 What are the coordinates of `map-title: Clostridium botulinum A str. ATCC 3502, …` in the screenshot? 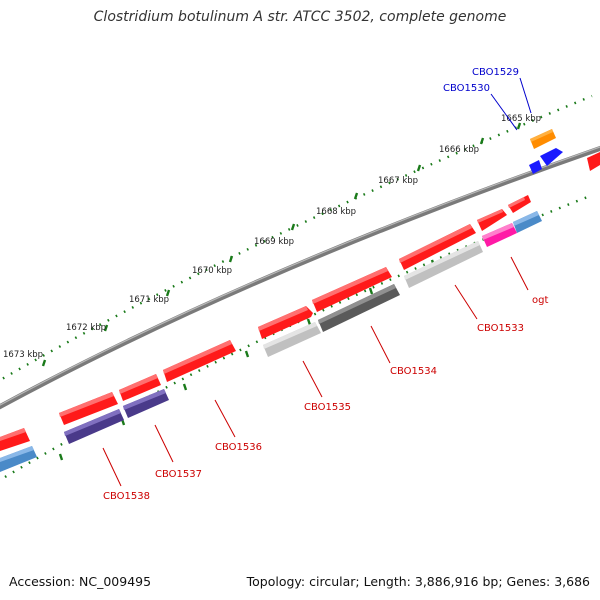 It's located at (300, 17).